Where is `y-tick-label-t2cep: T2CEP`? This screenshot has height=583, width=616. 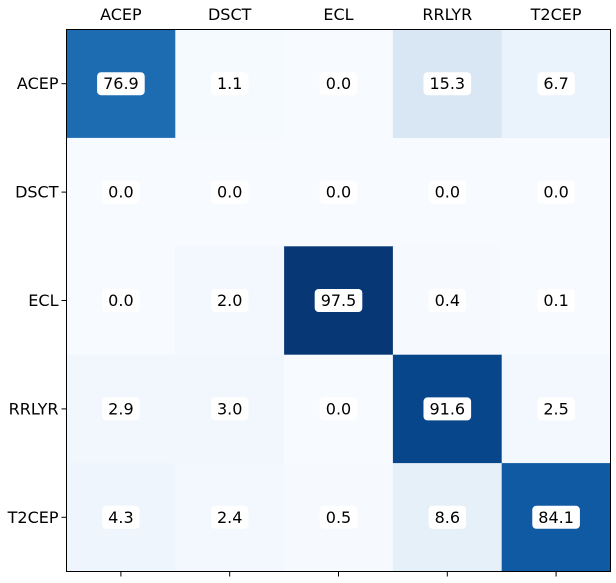 y-tick-label-t2cep: T2CEP is located at coordinates (33, 517).